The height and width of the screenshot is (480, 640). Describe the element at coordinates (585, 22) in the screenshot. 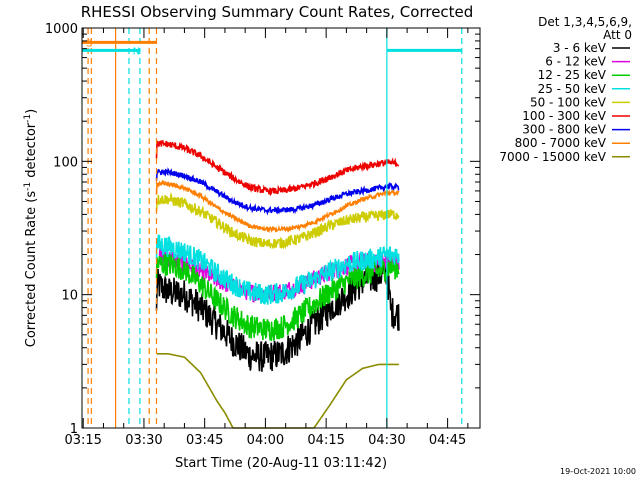

I see `legend-header-line1: Det 1,3,4,5,6,9,` at that location.